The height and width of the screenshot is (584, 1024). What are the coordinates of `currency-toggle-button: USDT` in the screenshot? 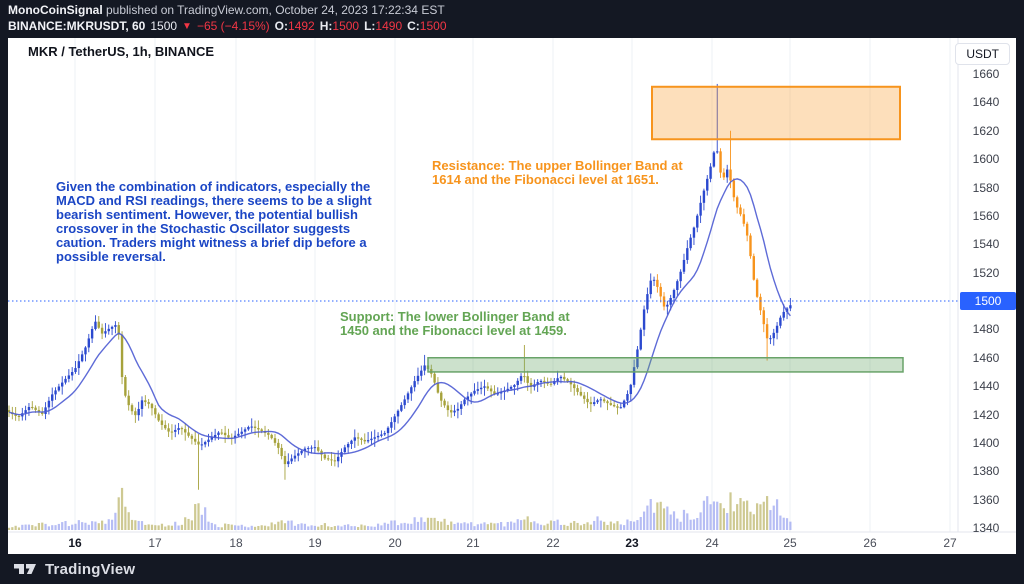 It's located at (982, 54).